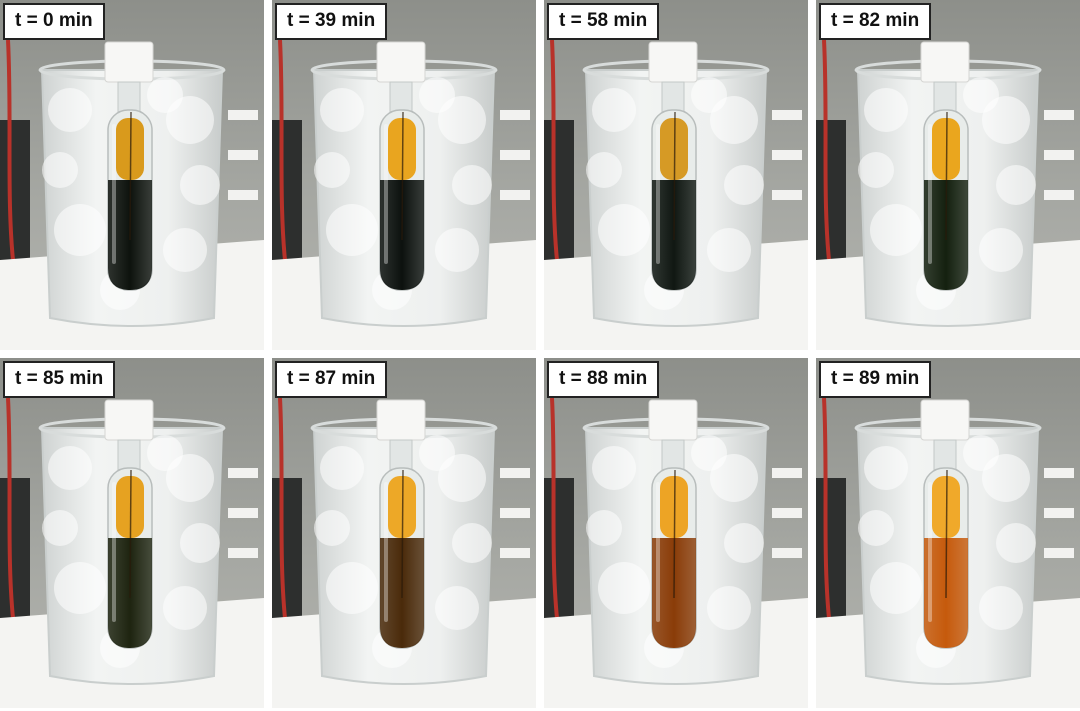 The height and width of the screenshot is (711, 1080). What do you see at coordinates (875, 379) in the screenshot?
I see `time-label: t = 89 min` at bounding box center [875, 379].